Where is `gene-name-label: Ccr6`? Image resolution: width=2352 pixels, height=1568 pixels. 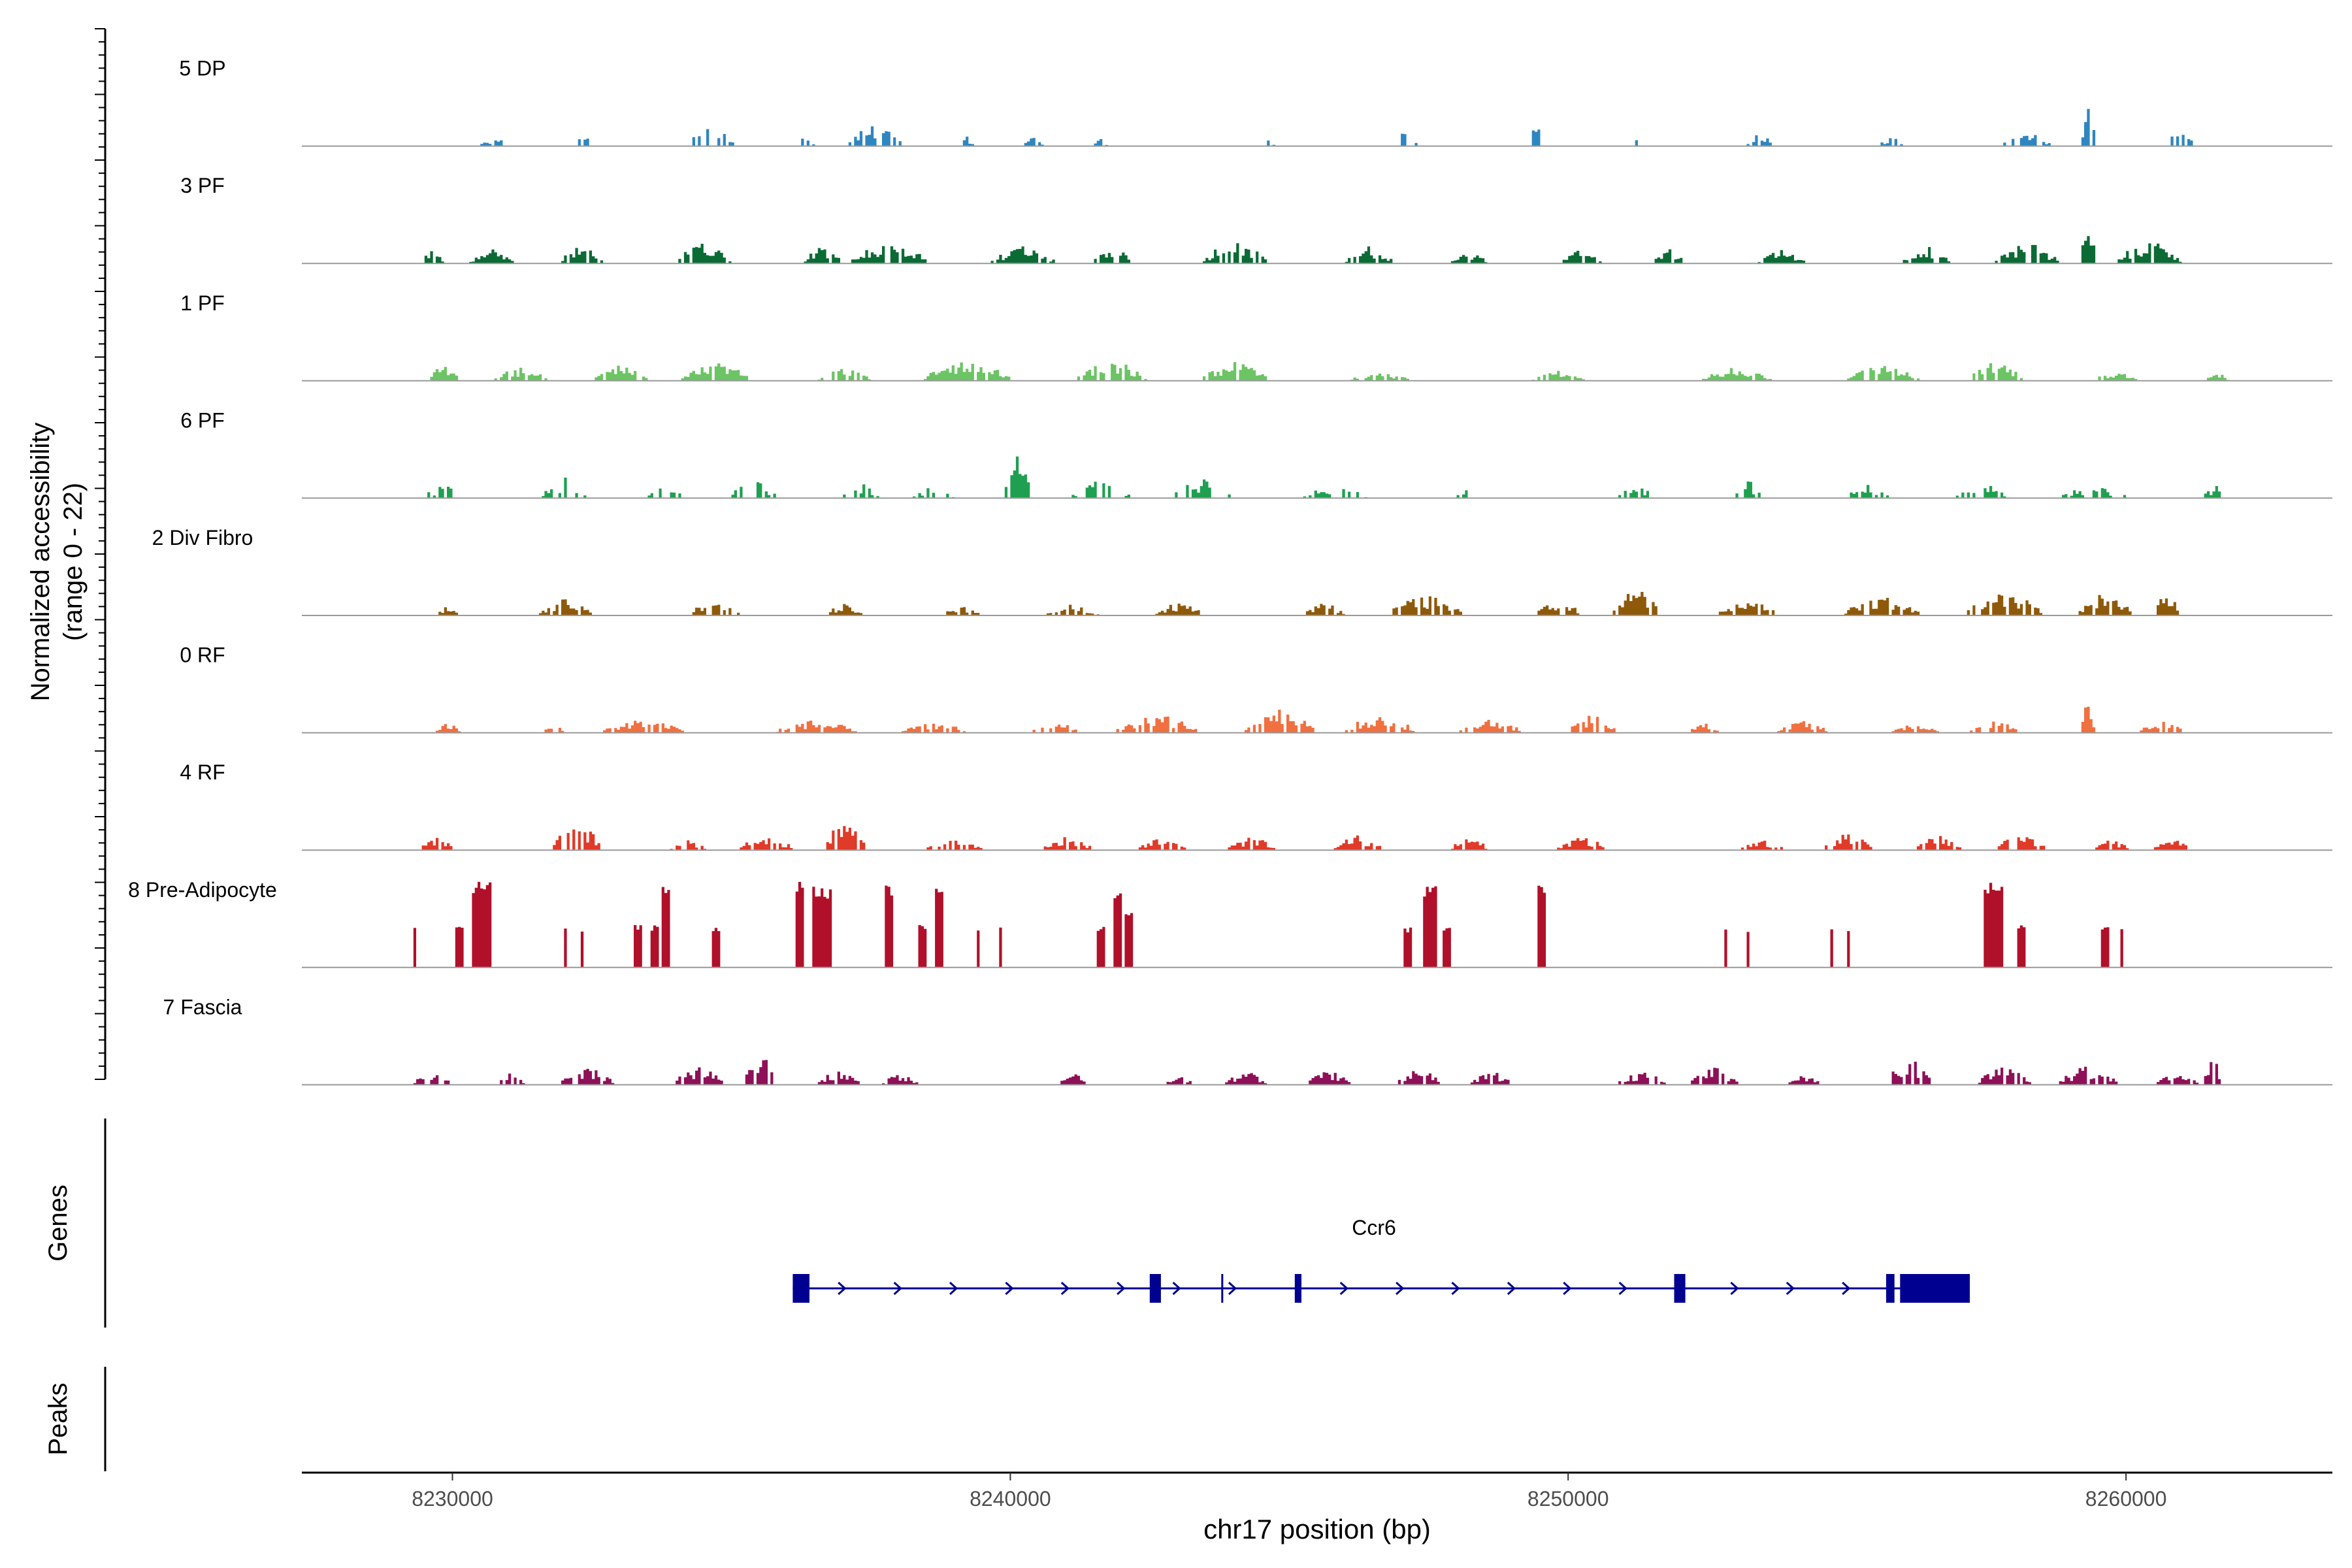 gene-name-label: Ccr6 is located at coordinates (1374, 1227).